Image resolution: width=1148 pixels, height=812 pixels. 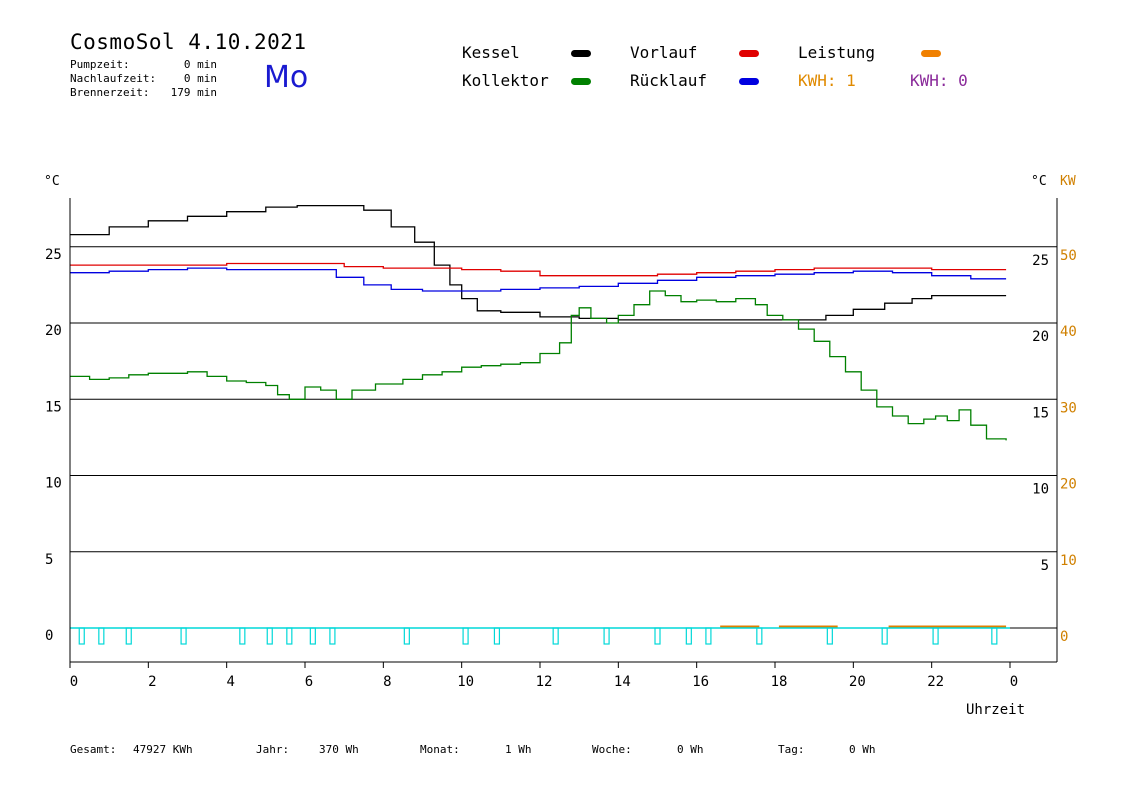 I want to click on info-brennerzeit: Brennerzeit: 179 min, so click(x=143, y=92).